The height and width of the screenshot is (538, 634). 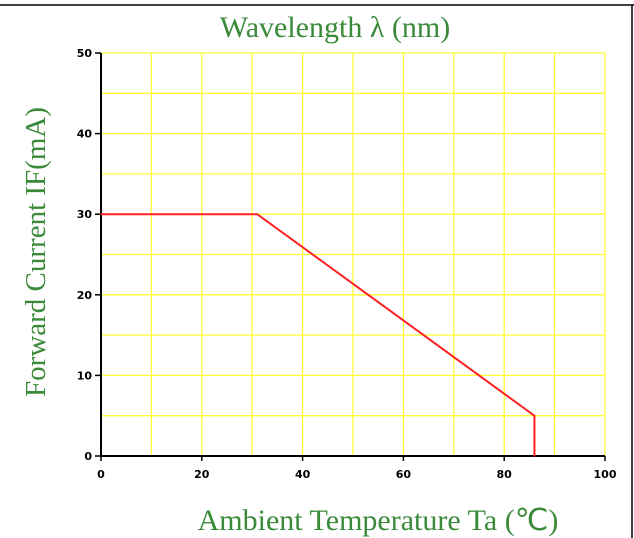 What do you see at coordinates (85, 375) in the screenshot?
I see `y-tick-label: 10` at bounding box center [85, 375].